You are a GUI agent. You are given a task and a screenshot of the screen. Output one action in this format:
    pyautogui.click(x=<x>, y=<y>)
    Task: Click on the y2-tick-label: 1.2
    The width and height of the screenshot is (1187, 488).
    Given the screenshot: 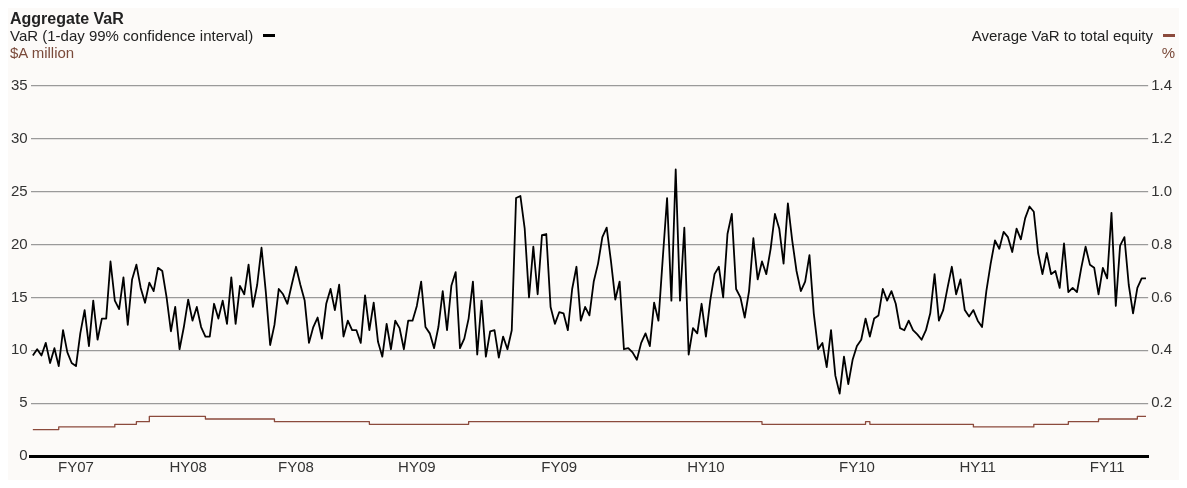 What is the action you would take?
    pyautogui.click(x=1162, y=137)
    